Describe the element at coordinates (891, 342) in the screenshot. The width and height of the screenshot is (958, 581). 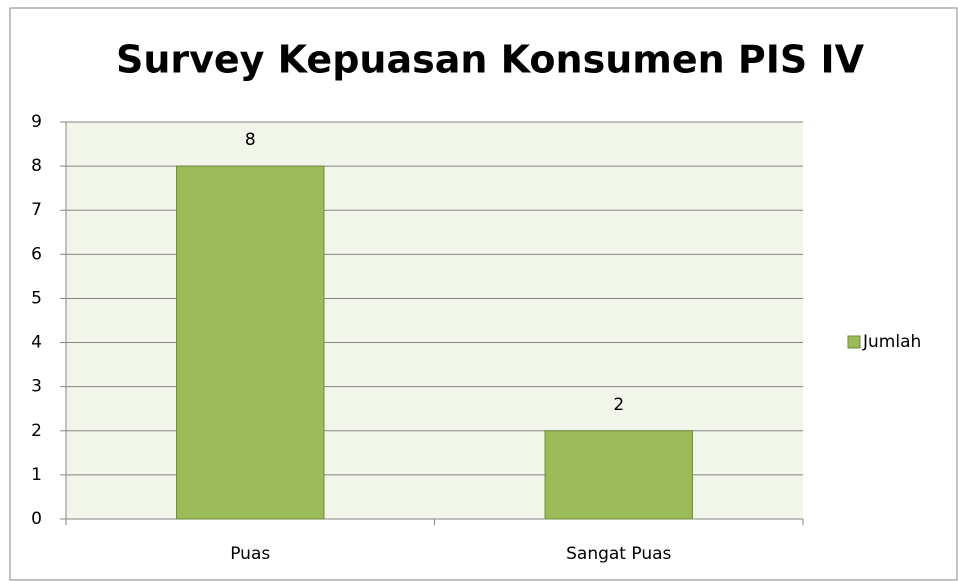
I see `legend-label: Jumlah` at that location.